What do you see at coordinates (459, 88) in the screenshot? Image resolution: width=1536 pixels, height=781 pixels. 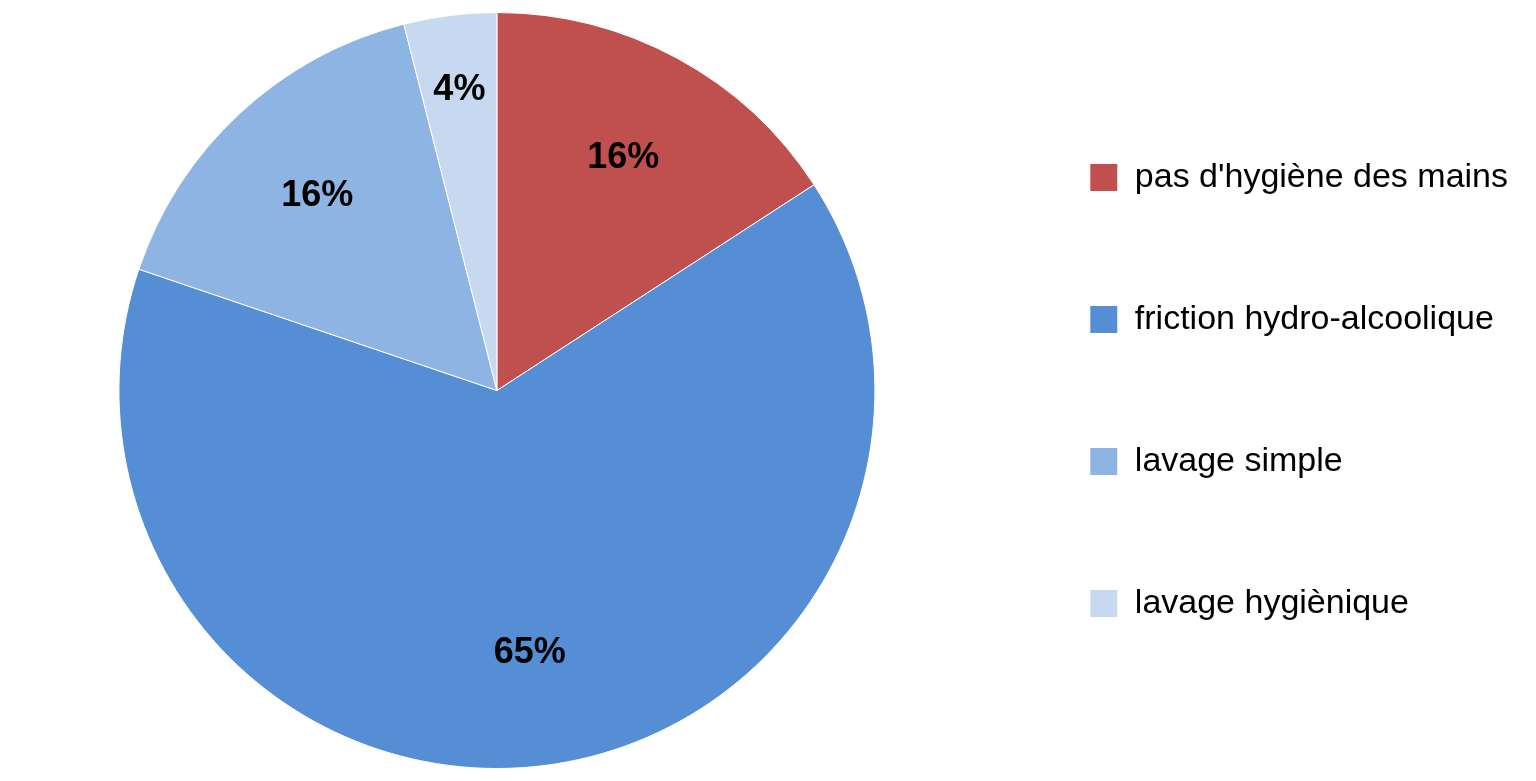 I see `data-label: 4%` at bounding box center [459, 88].